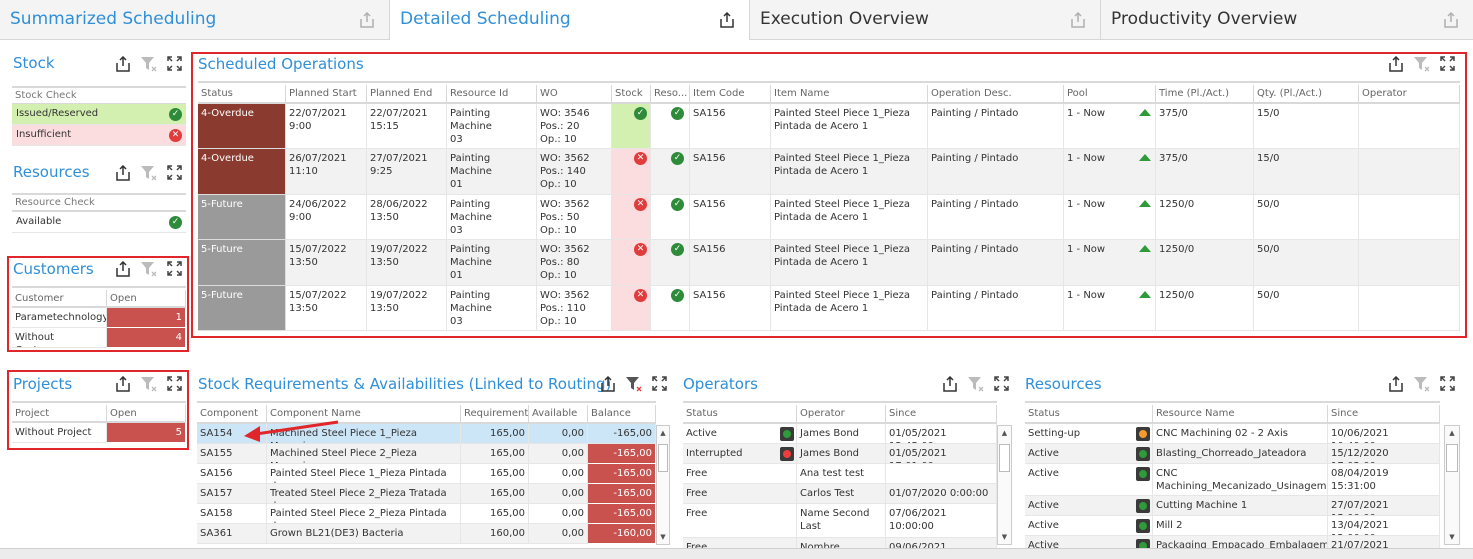  Describe the element at coordinates (495, 534) in the screenshot. I see `table-cell: 160,00` at that location.